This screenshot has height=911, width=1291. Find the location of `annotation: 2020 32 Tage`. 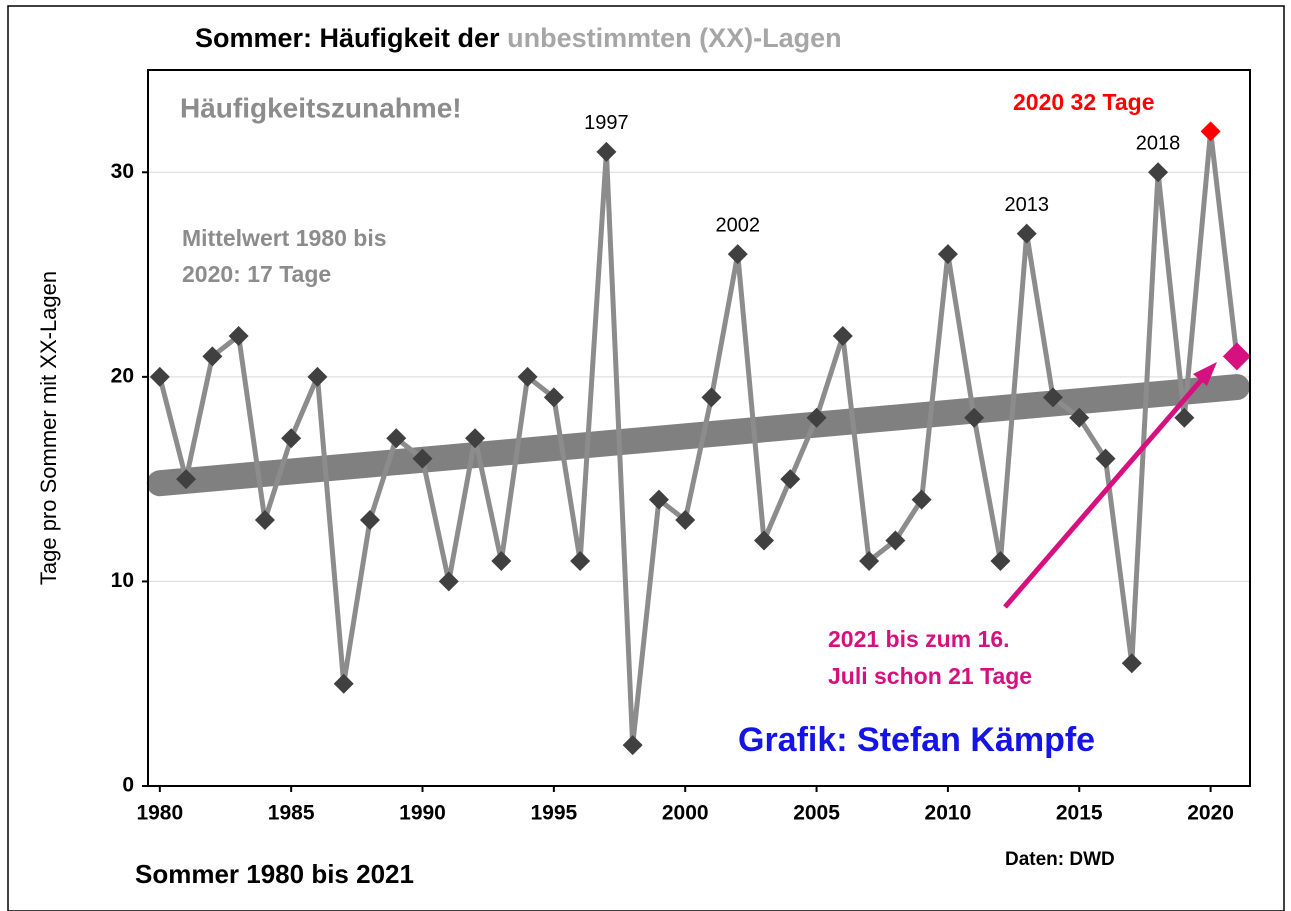

annotation: 2020 32 Tage is located at coordinates (1084, 102).